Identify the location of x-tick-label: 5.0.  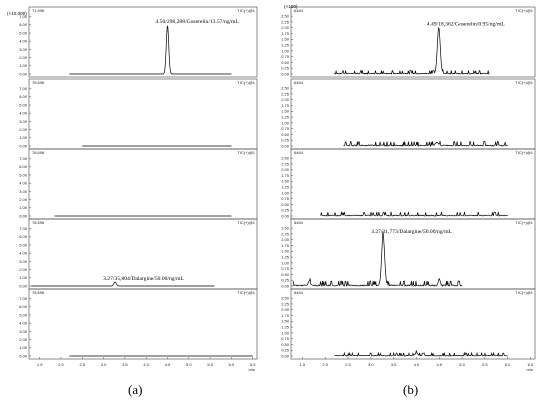
(462, 364).